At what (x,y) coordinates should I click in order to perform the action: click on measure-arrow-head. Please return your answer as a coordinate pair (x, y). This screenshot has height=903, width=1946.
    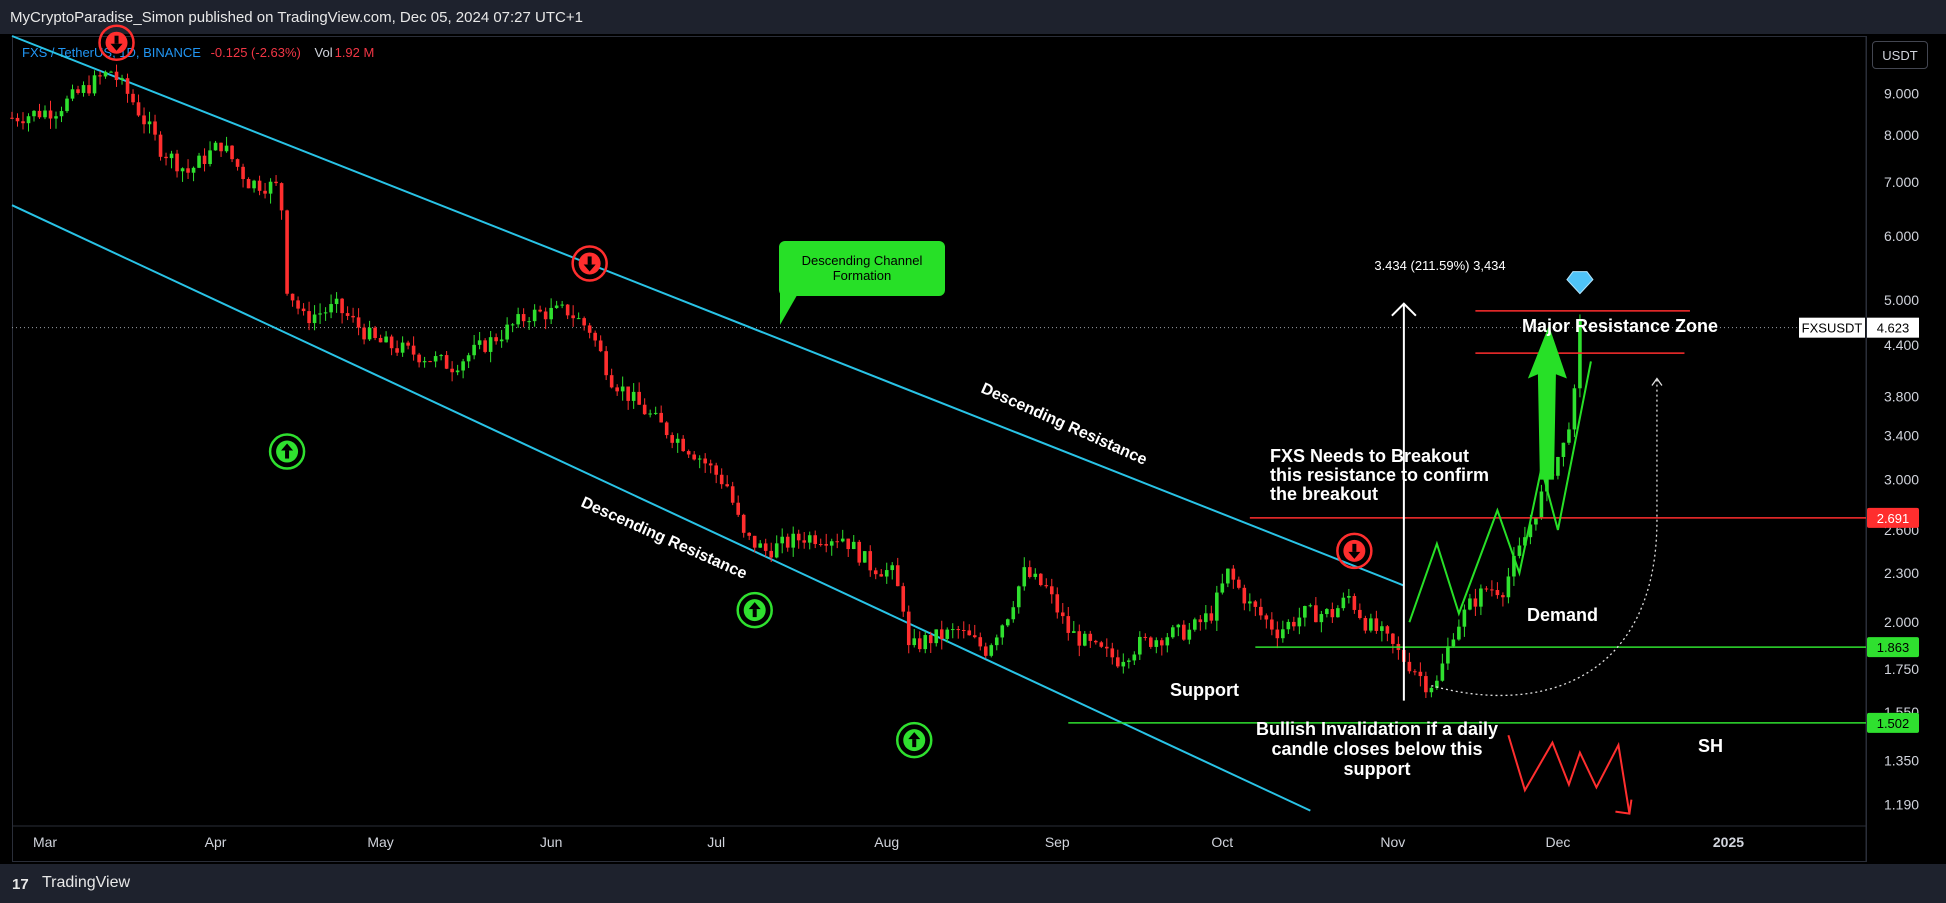
    Looking at the image, I should click on (1404, 309).